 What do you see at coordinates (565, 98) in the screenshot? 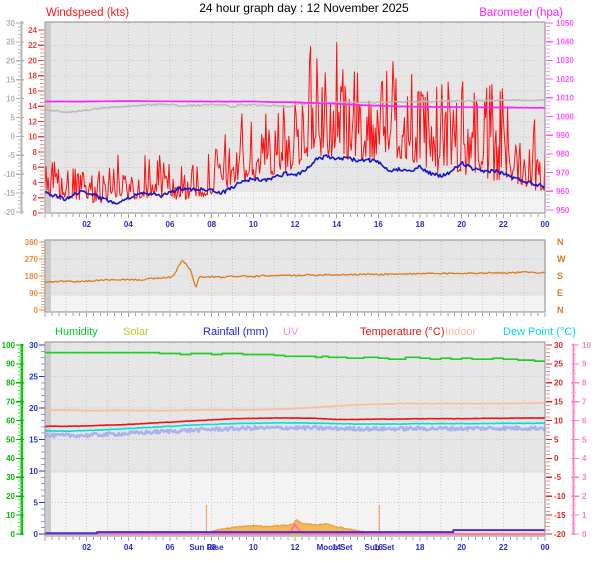
I see `svg-text: 1010` at bounding box center [565, 98].